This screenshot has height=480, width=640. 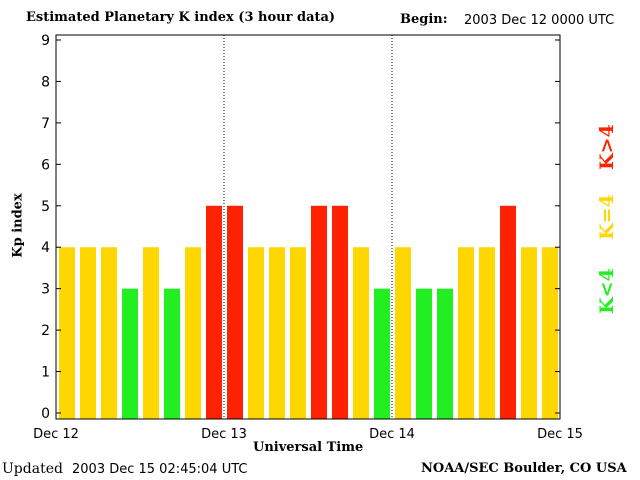 I want to click on legend-high: K>4, so click(x=606, y=147).